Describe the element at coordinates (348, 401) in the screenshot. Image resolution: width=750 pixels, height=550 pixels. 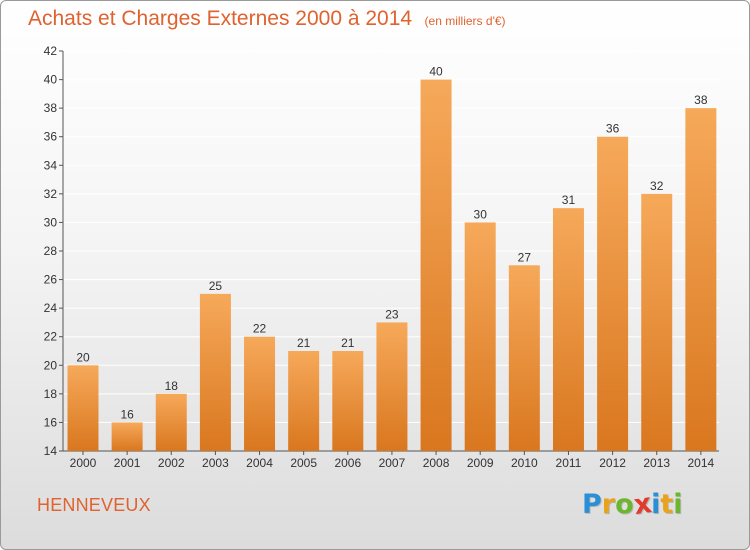
I see `bar-2006` at that location.